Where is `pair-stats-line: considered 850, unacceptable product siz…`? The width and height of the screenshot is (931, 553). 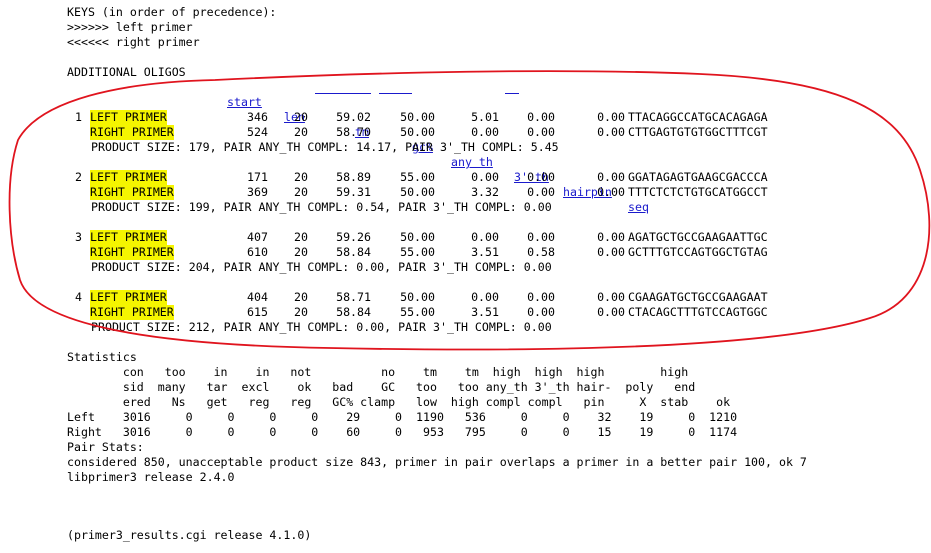 pair-stats-line: considered 850, unacceptable product siz… is located at coordinates (437, 462).